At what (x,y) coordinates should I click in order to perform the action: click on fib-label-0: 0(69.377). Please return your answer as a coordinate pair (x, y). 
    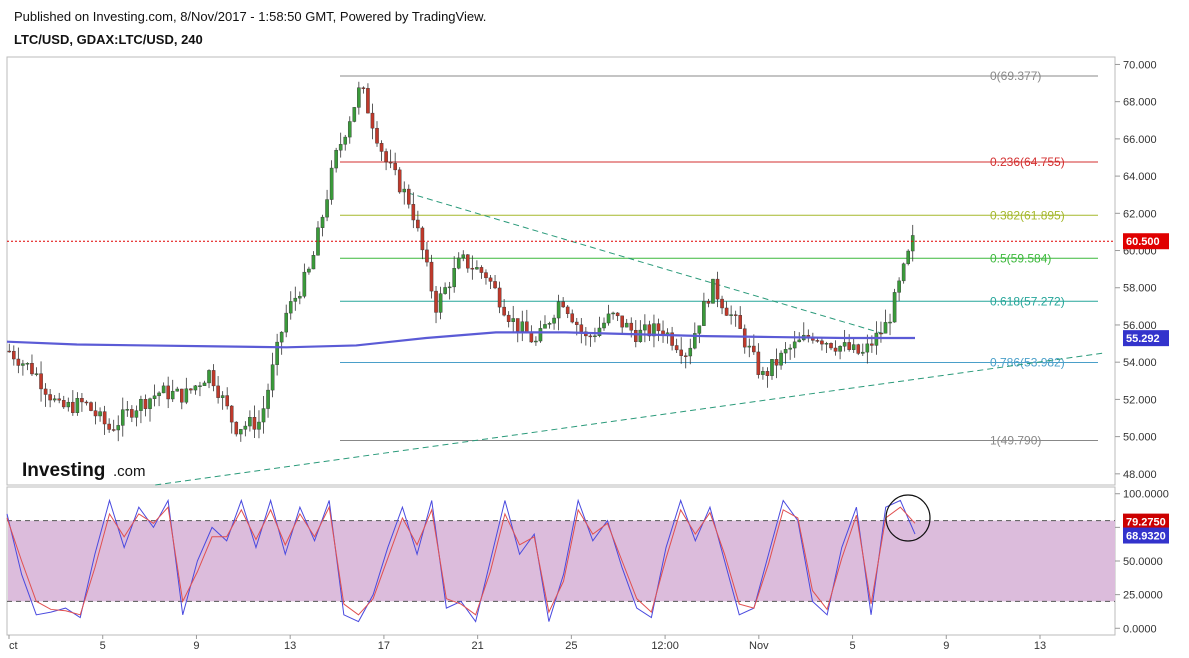
    Looking at the image, I should click on (1015, 76).